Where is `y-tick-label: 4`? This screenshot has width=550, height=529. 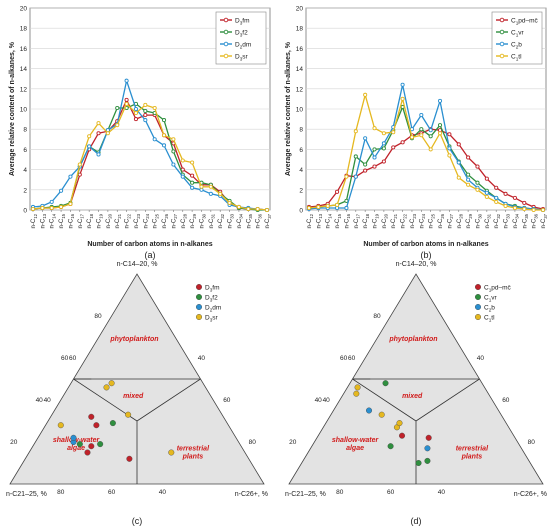
y-tick-label: 4 is located at coordinates (25, 170).